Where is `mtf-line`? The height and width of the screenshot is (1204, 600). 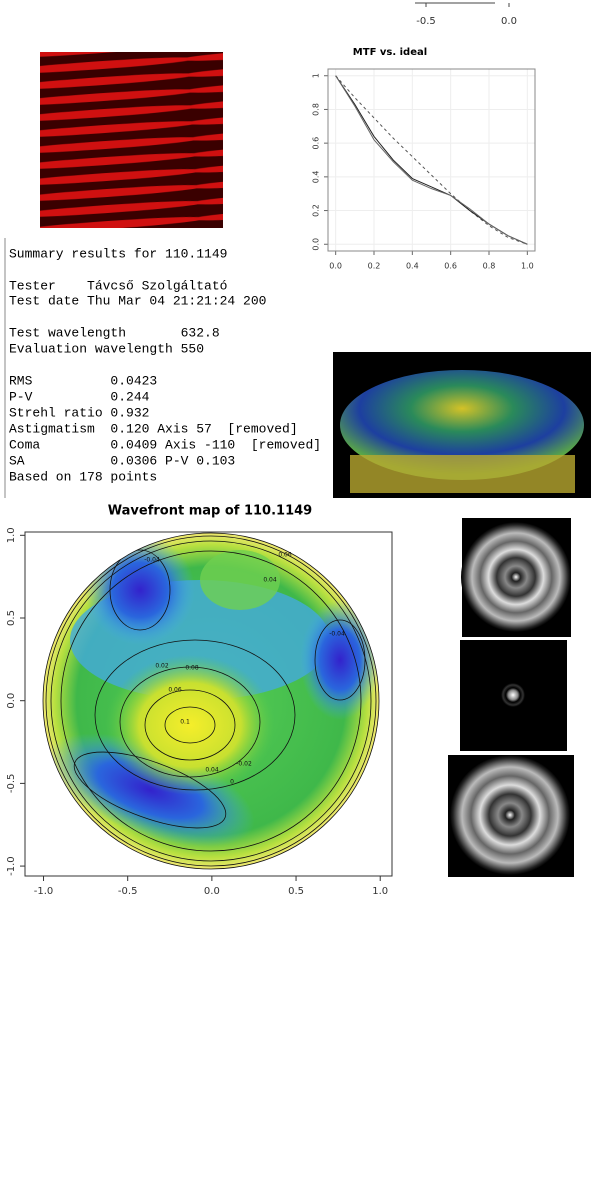 mtf-line is located at coordinates (431, 160).